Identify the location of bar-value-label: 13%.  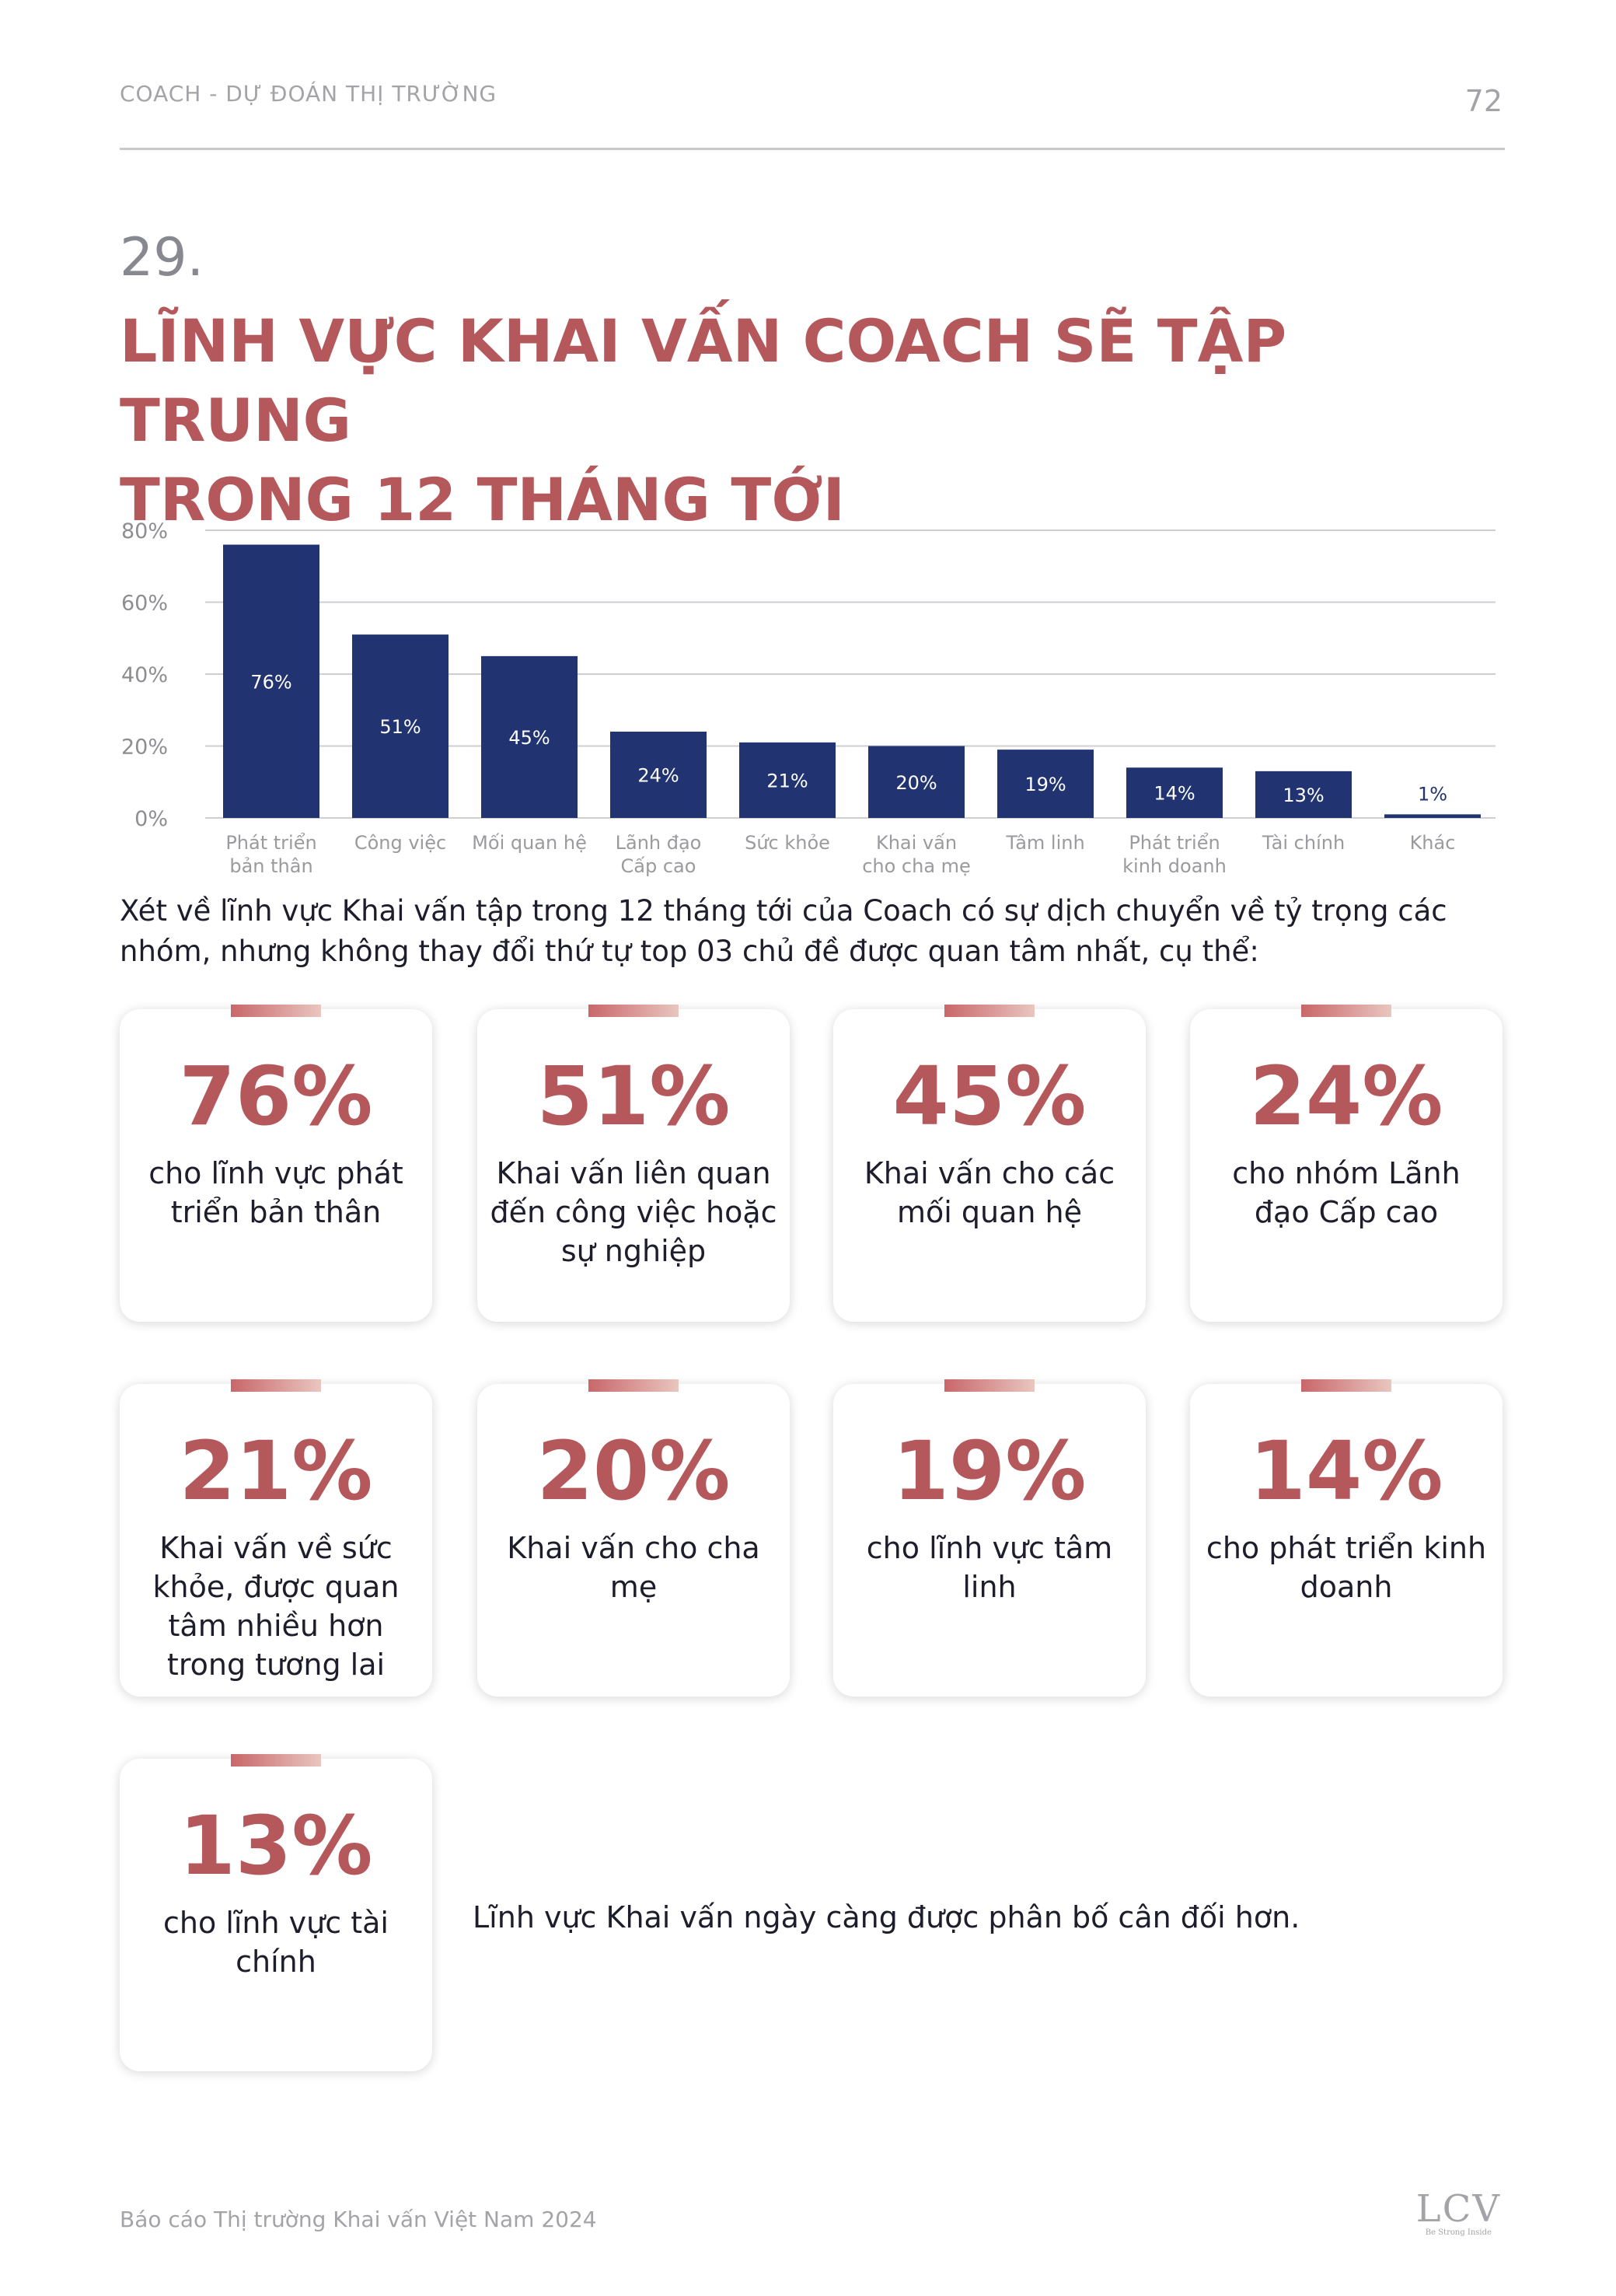
(1303, 795).